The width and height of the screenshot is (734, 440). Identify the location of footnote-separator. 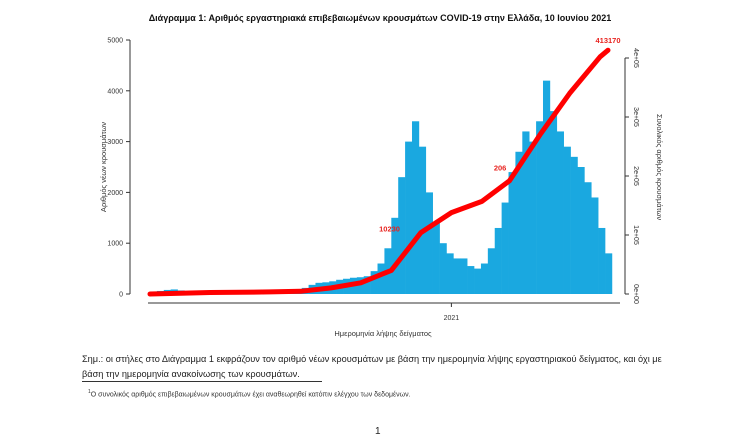
(202, 381).